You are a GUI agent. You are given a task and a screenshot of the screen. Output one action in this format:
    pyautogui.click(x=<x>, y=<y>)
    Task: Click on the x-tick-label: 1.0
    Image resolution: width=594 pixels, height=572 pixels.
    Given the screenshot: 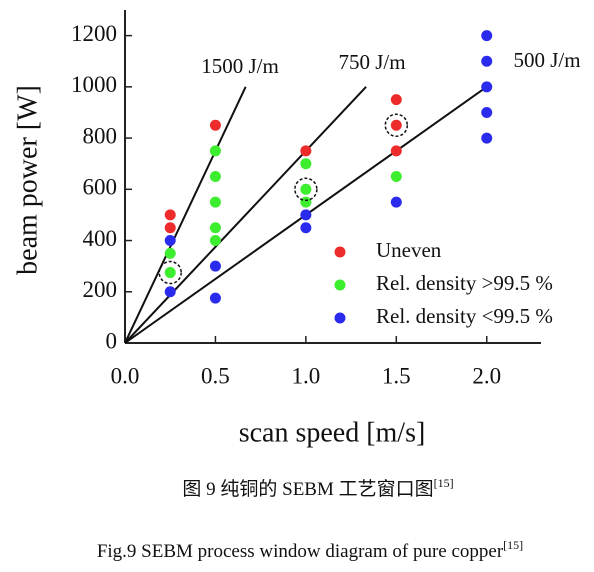 What is the action you would take?
    pyautogui.click(x=305, y=375)
    